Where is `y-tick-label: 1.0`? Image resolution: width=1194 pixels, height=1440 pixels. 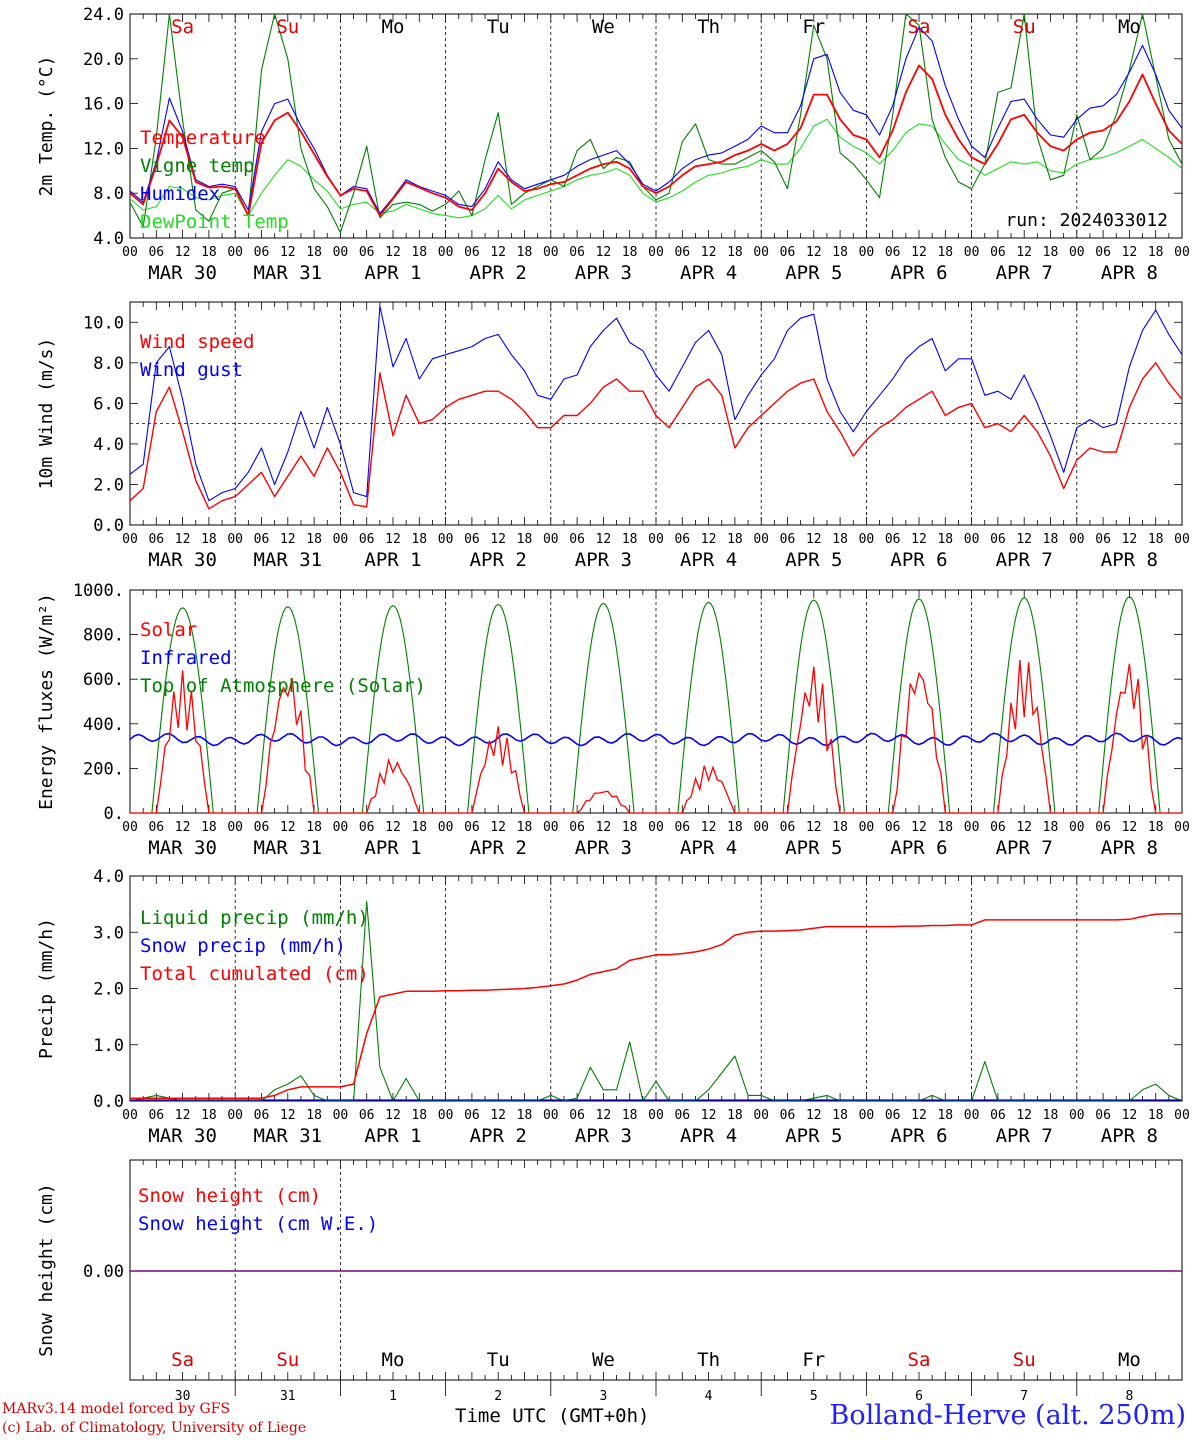
y-tick-label: 1.0 is located at coordinates (108, 1046).